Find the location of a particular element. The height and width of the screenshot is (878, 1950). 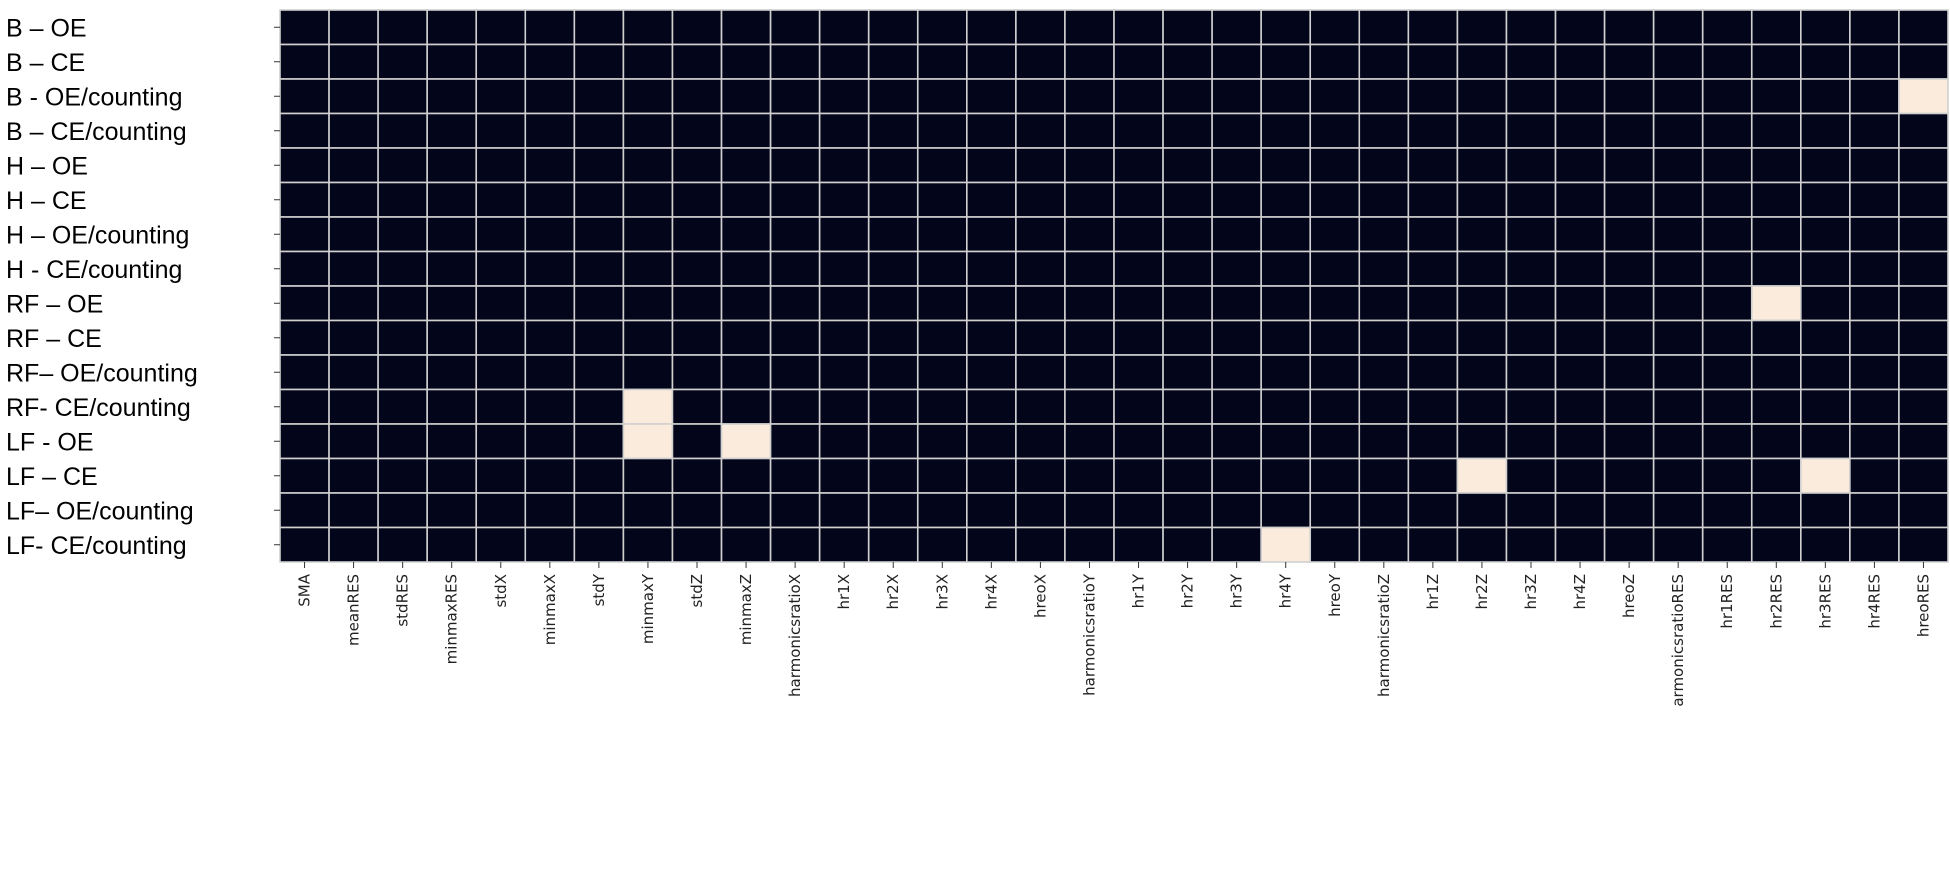

row-label: H – OE is located at coordinates (47, 166).